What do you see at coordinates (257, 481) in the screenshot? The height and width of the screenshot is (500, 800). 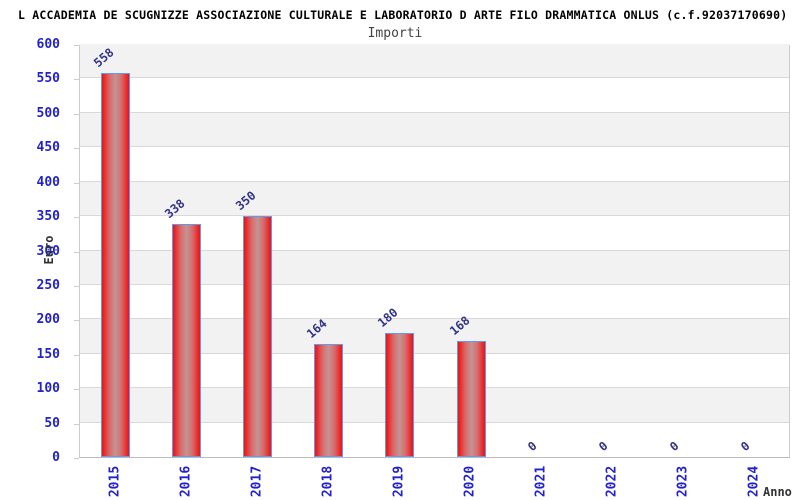 I see `x-tick-label: 2017` at bounding box center [257, 481].